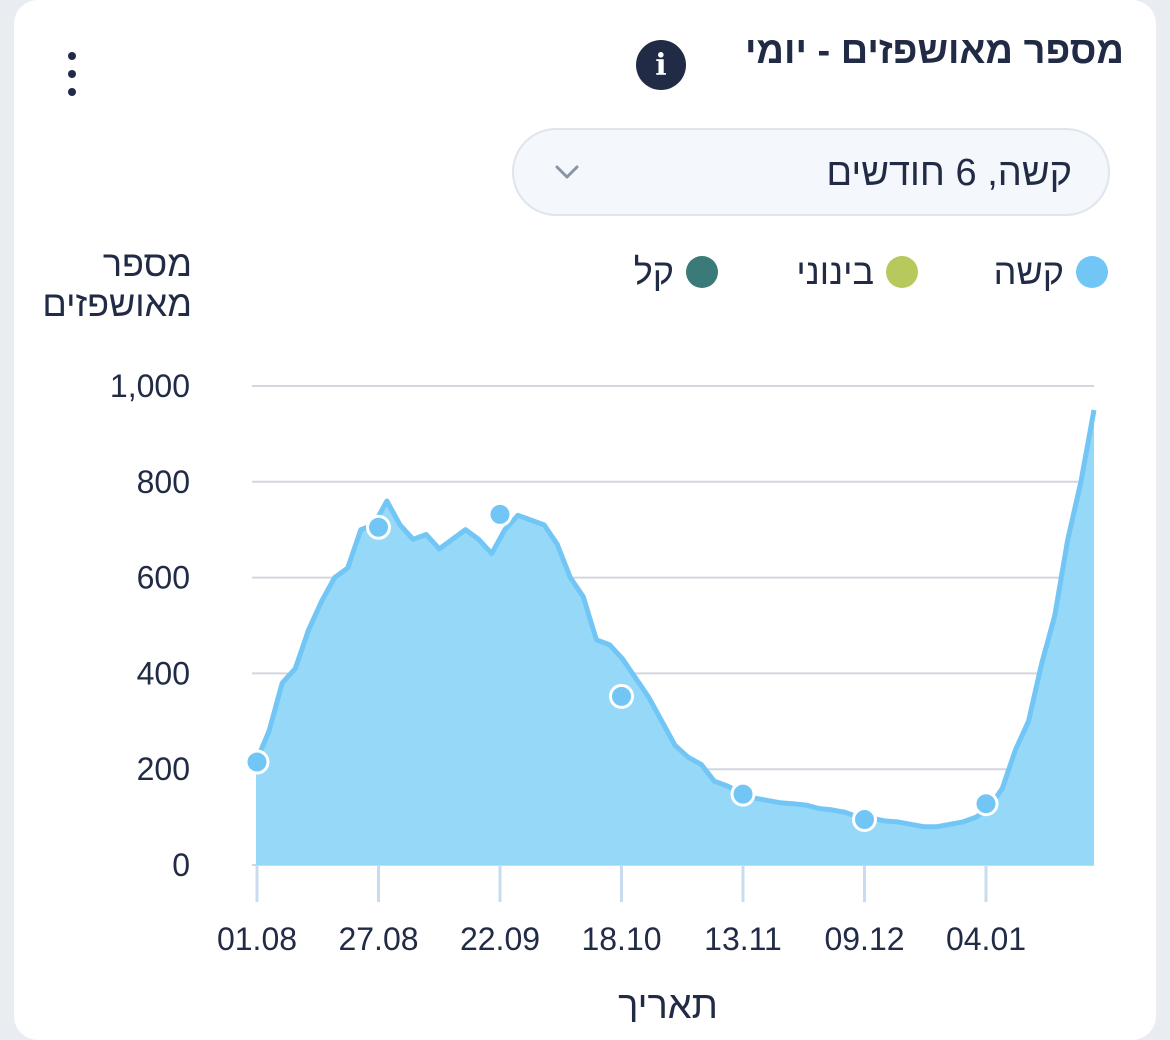 The width and height of the screenshot is (1170, 1040). I want to click on legend-label-mild: קל, so click(653, 271).